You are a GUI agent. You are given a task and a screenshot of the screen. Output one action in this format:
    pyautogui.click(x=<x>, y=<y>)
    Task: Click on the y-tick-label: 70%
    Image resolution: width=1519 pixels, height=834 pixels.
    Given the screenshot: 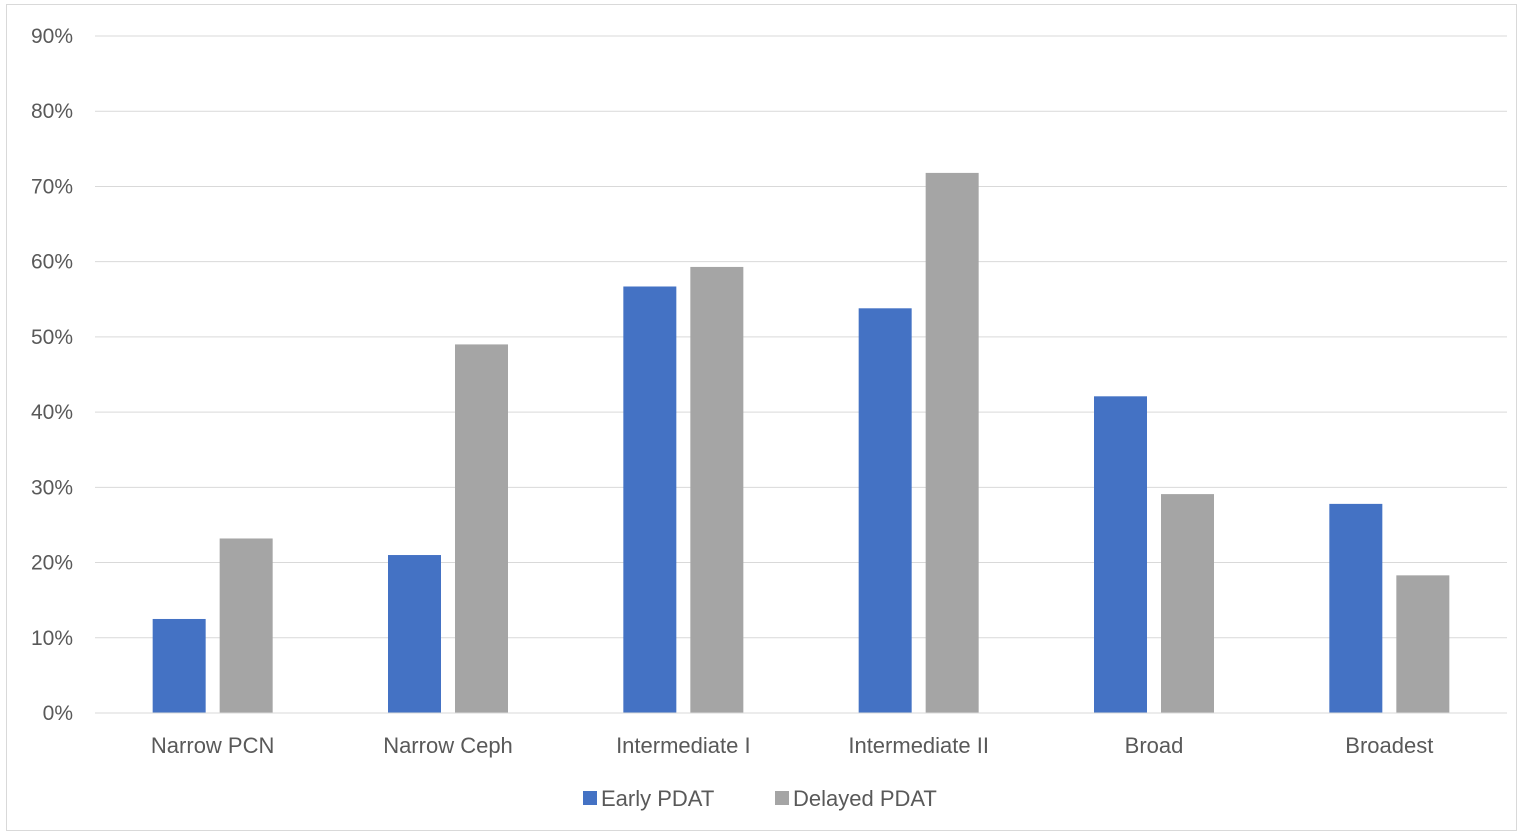 What is the action you would take?
    pyautogui.click(x=52, y=186)
    